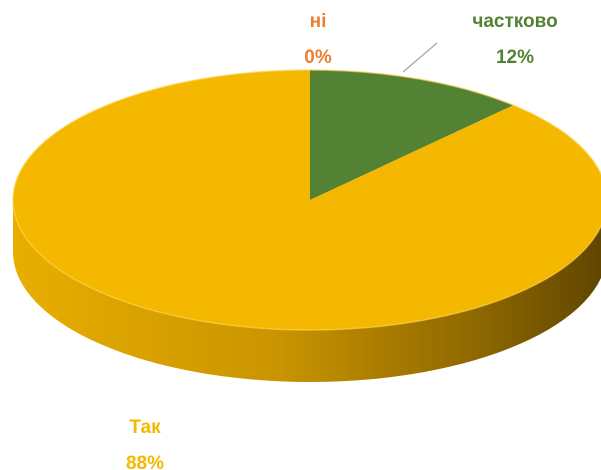  What do you see at coordinates (318, 57) in the screenshot?
I see `value-label: 0%` at bounding box center [318, 57].